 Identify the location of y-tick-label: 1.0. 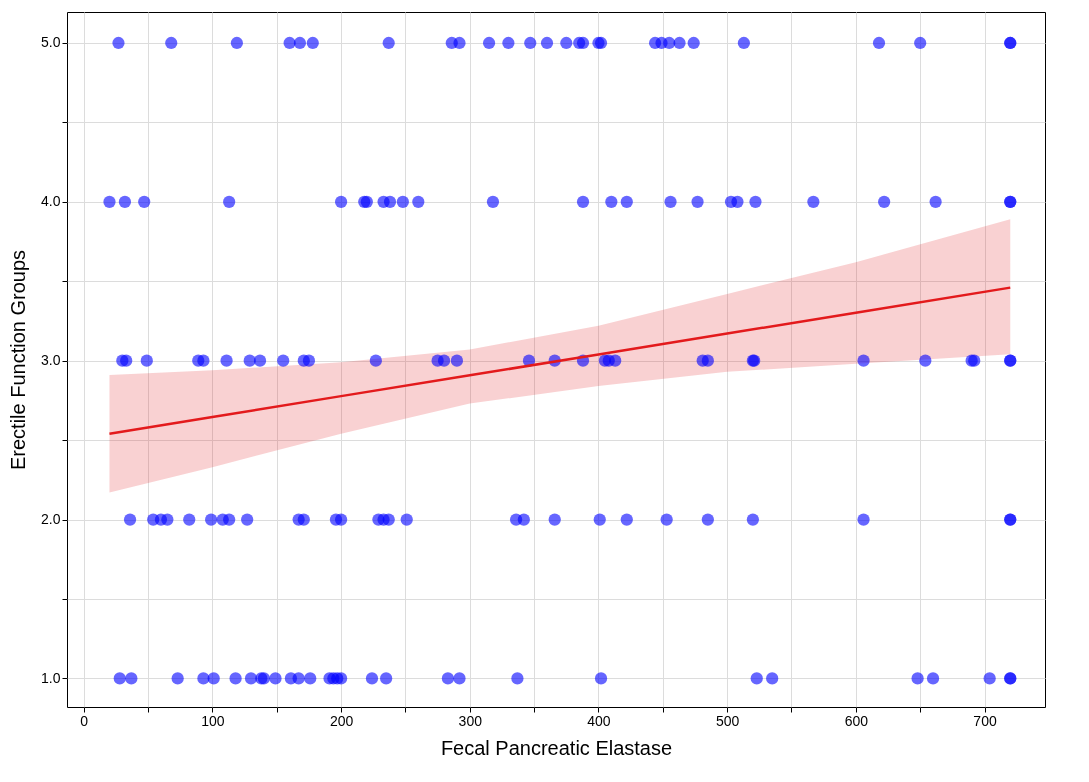
(51, 677).